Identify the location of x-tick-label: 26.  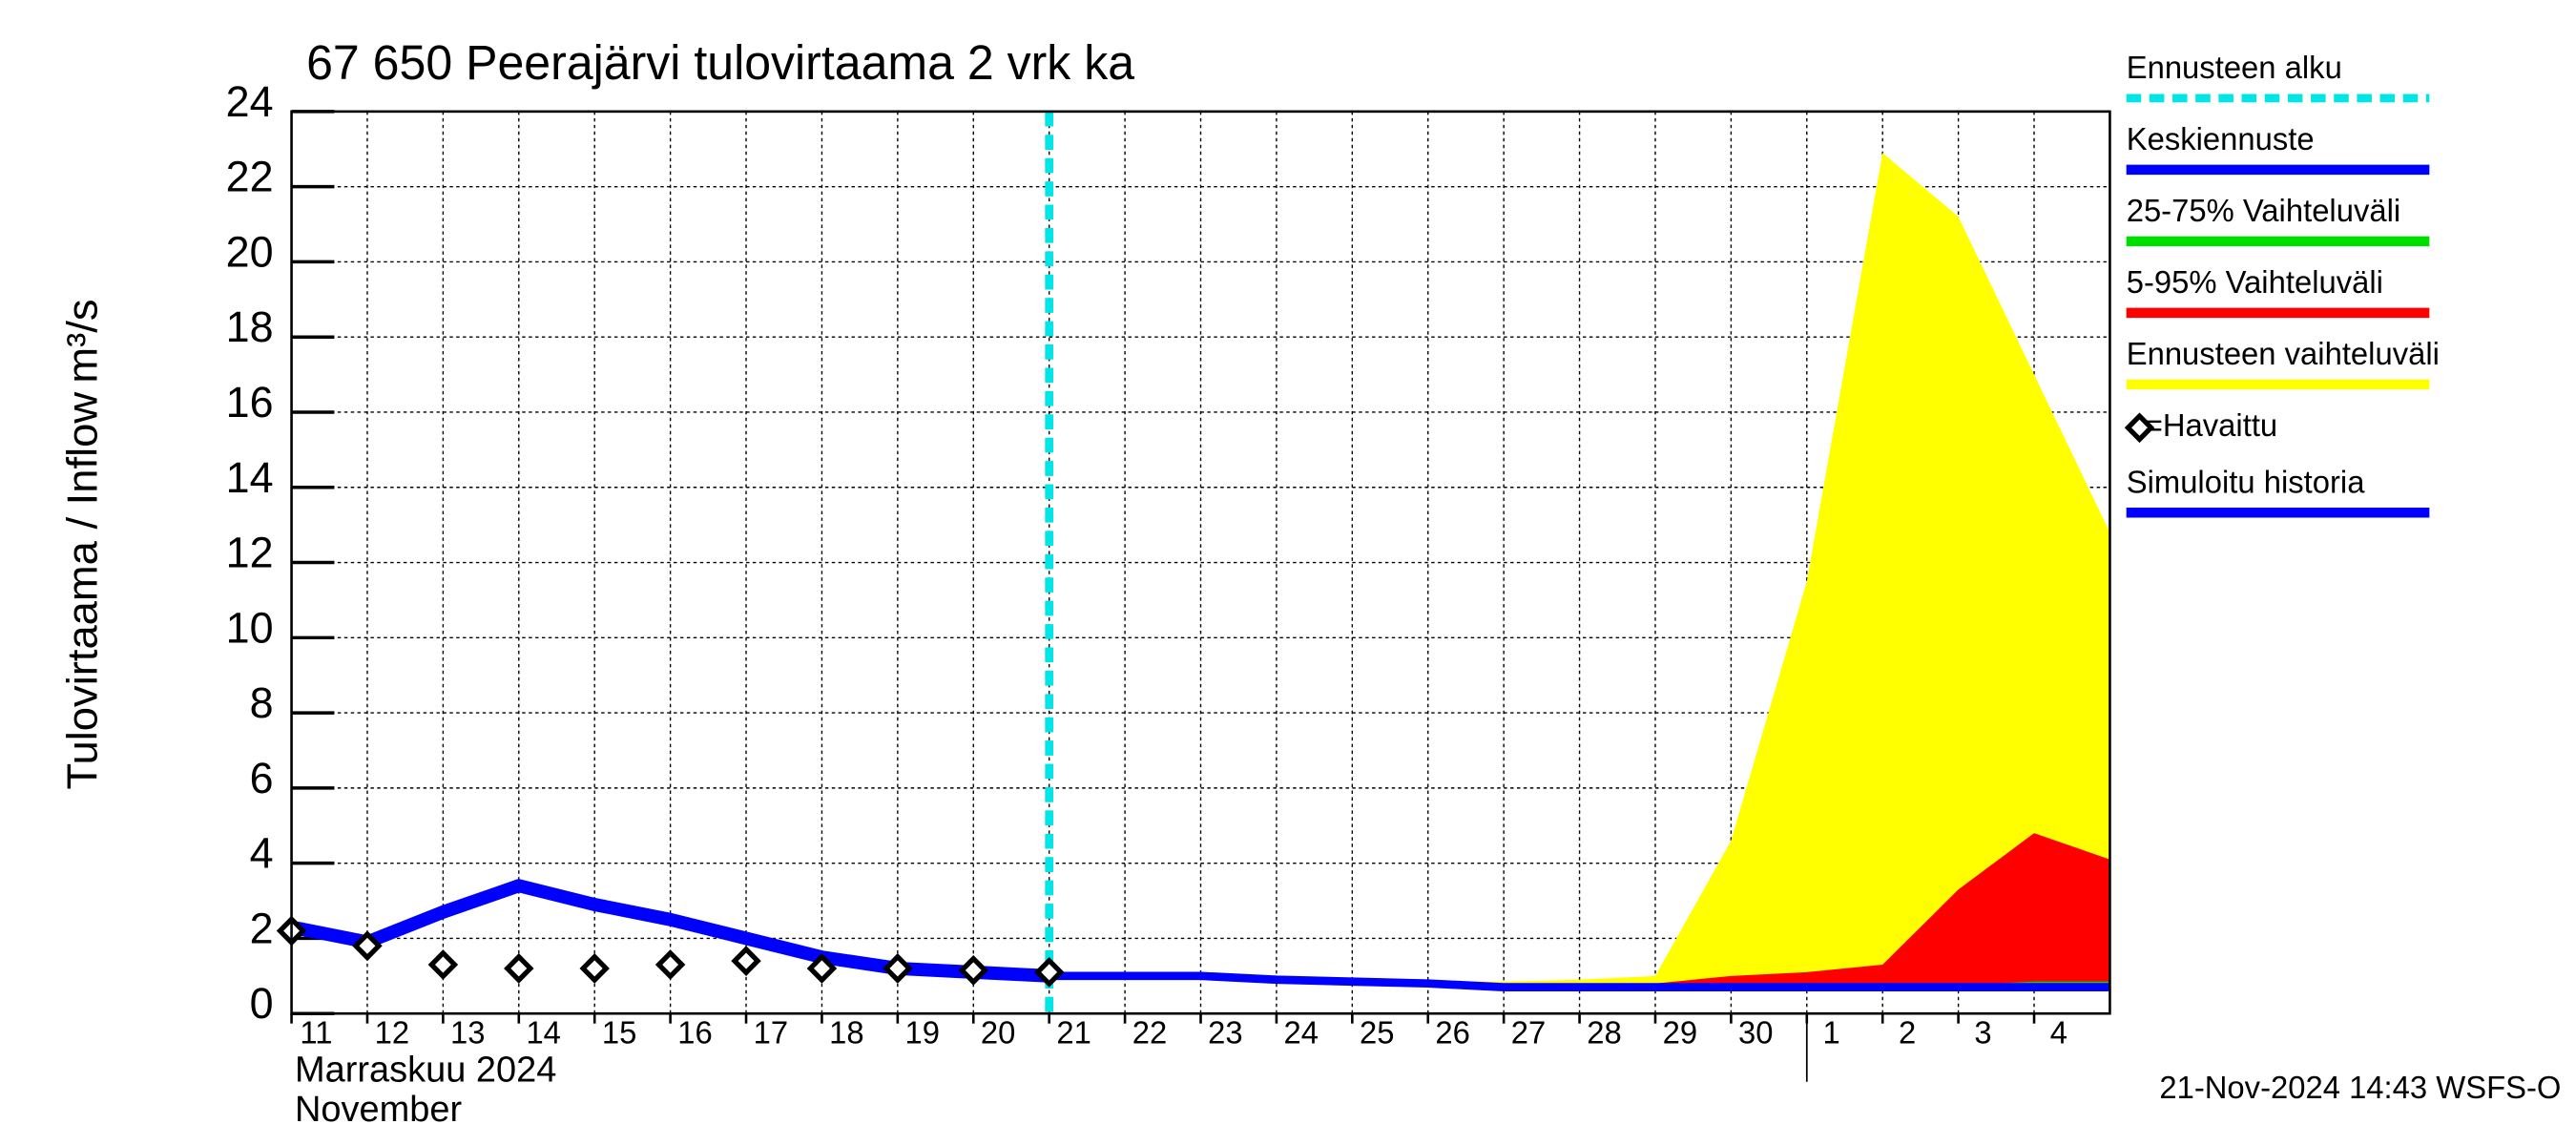
(1452, 1032).